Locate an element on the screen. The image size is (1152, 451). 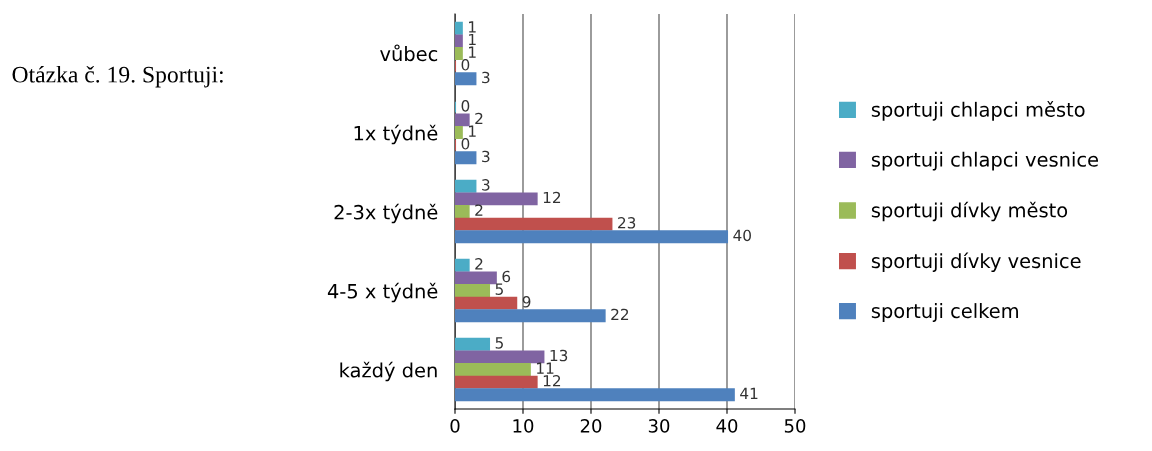
data-label: 22 is located at coordinates (620, 314).